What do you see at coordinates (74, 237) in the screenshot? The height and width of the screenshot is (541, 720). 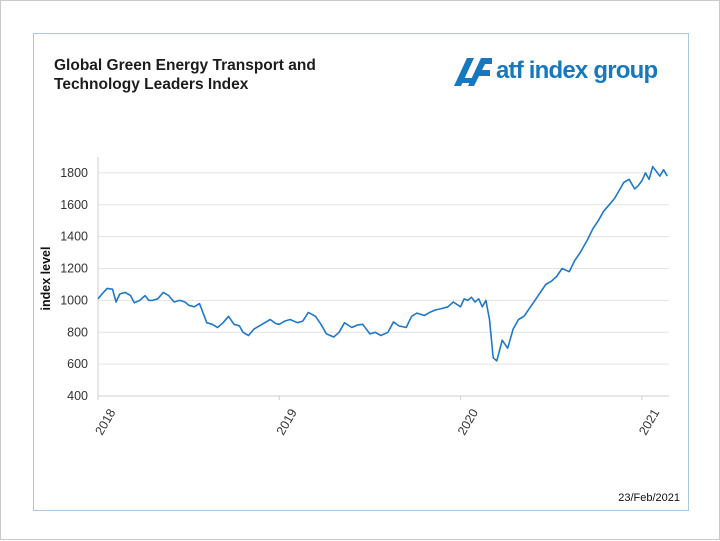 I see `y-tick-label-1400: 1400` at bounding box center [74, 237].